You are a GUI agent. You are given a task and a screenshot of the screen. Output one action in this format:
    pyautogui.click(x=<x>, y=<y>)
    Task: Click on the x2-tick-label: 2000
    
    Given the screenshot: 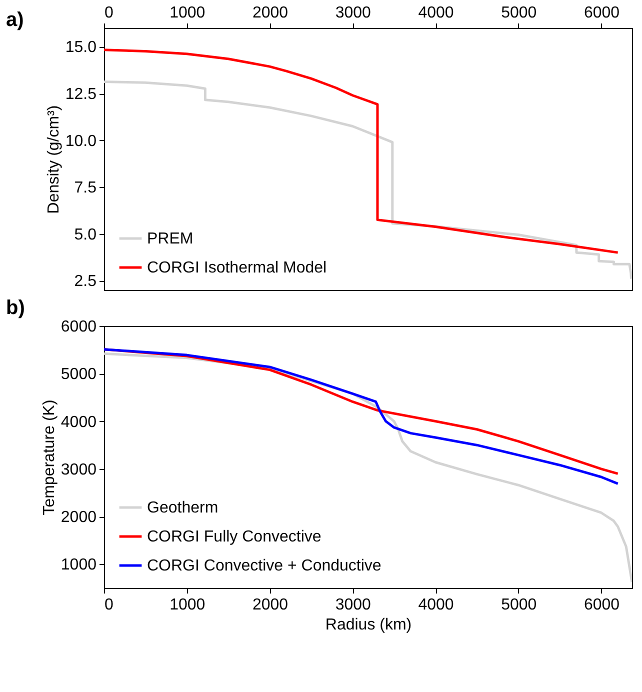 What is the action you would take?
    pyautogui.click(x=270, y=13)
    